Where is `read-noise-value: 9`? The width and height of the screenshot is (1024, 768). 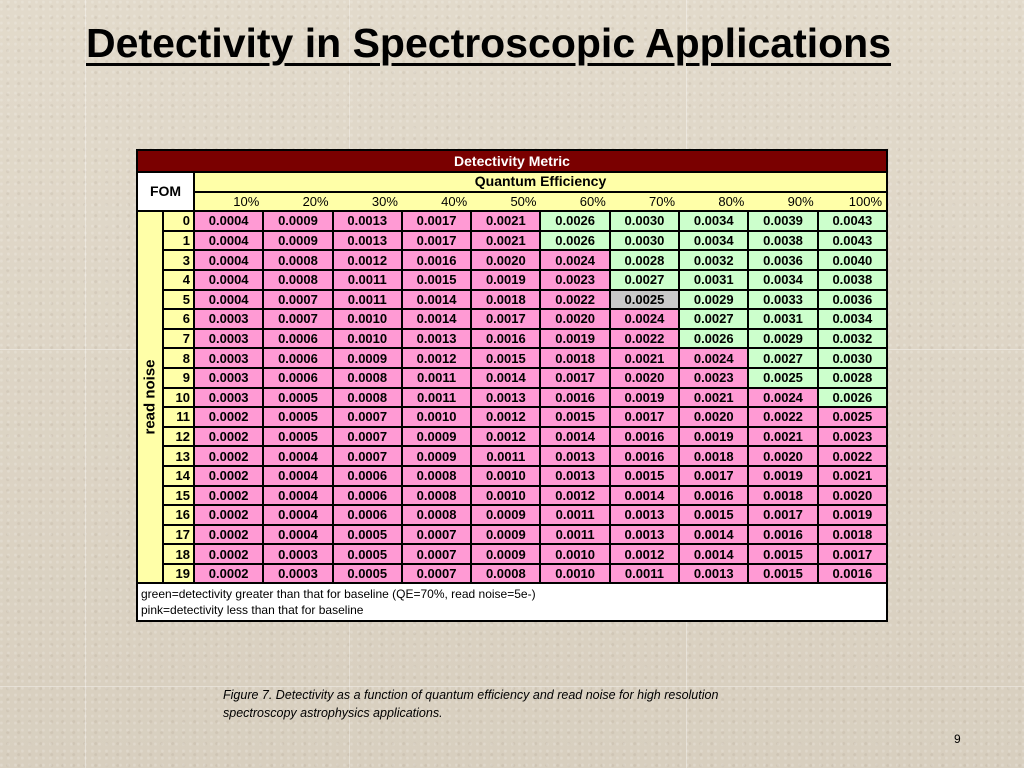 read-noise-value: 9 is located at coordinates (178, 377).